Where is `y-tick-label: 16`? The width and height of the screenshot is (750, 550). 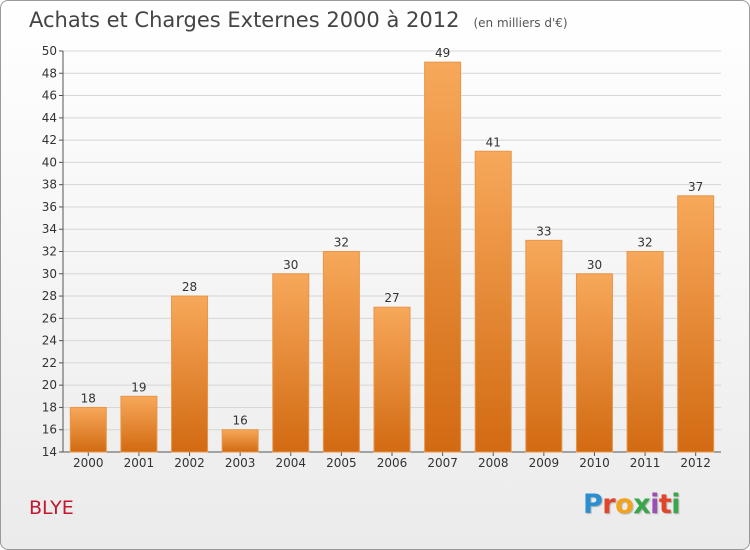 y-tick-label: 16 is located at coordinates (49, 430).